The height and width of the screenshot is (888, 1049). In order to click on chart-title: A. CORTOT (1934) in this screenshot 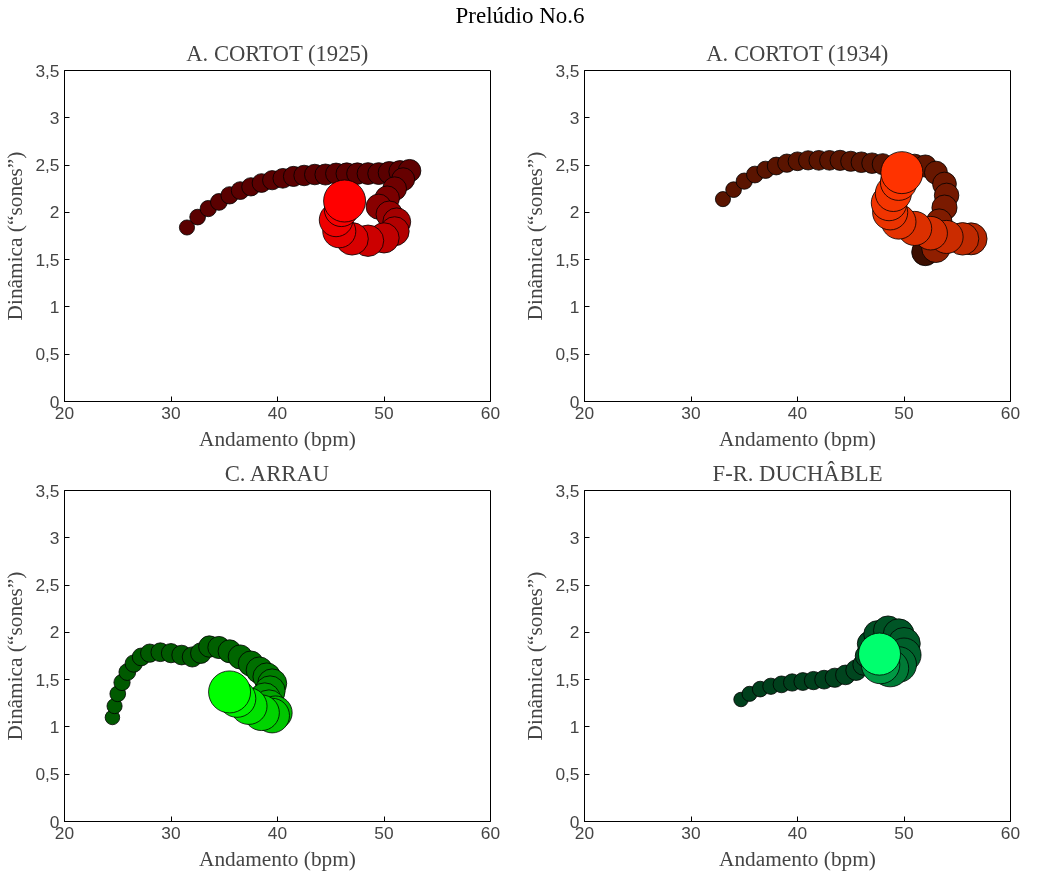, I will do `click(797, 53)`.